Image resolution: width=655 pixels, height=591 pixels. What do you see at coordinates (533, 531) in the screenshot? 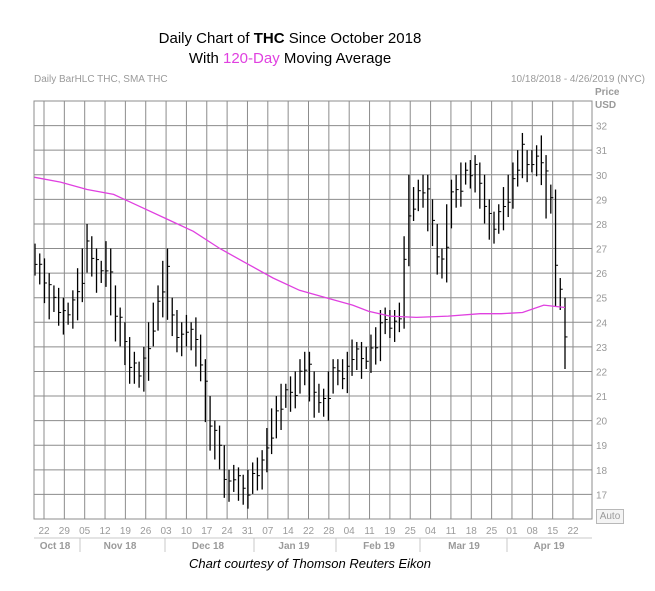
I see `x-tick-label: 08` at bounding box center [533, 531].